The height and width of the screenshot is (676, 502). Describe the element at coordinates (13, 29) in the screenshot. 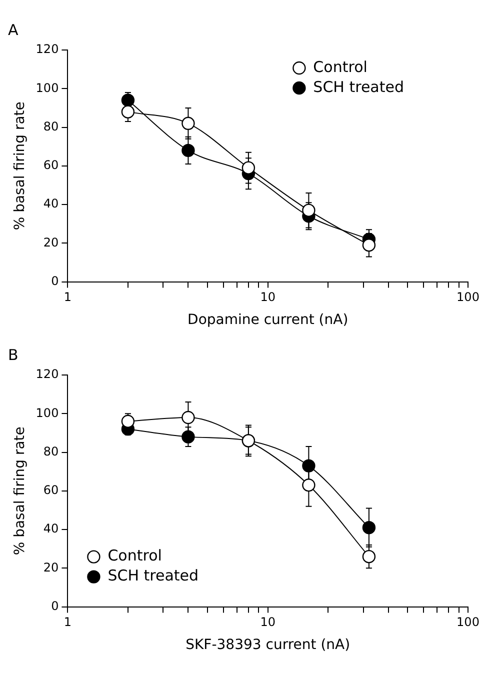

I see `chart-title: A` at that location.